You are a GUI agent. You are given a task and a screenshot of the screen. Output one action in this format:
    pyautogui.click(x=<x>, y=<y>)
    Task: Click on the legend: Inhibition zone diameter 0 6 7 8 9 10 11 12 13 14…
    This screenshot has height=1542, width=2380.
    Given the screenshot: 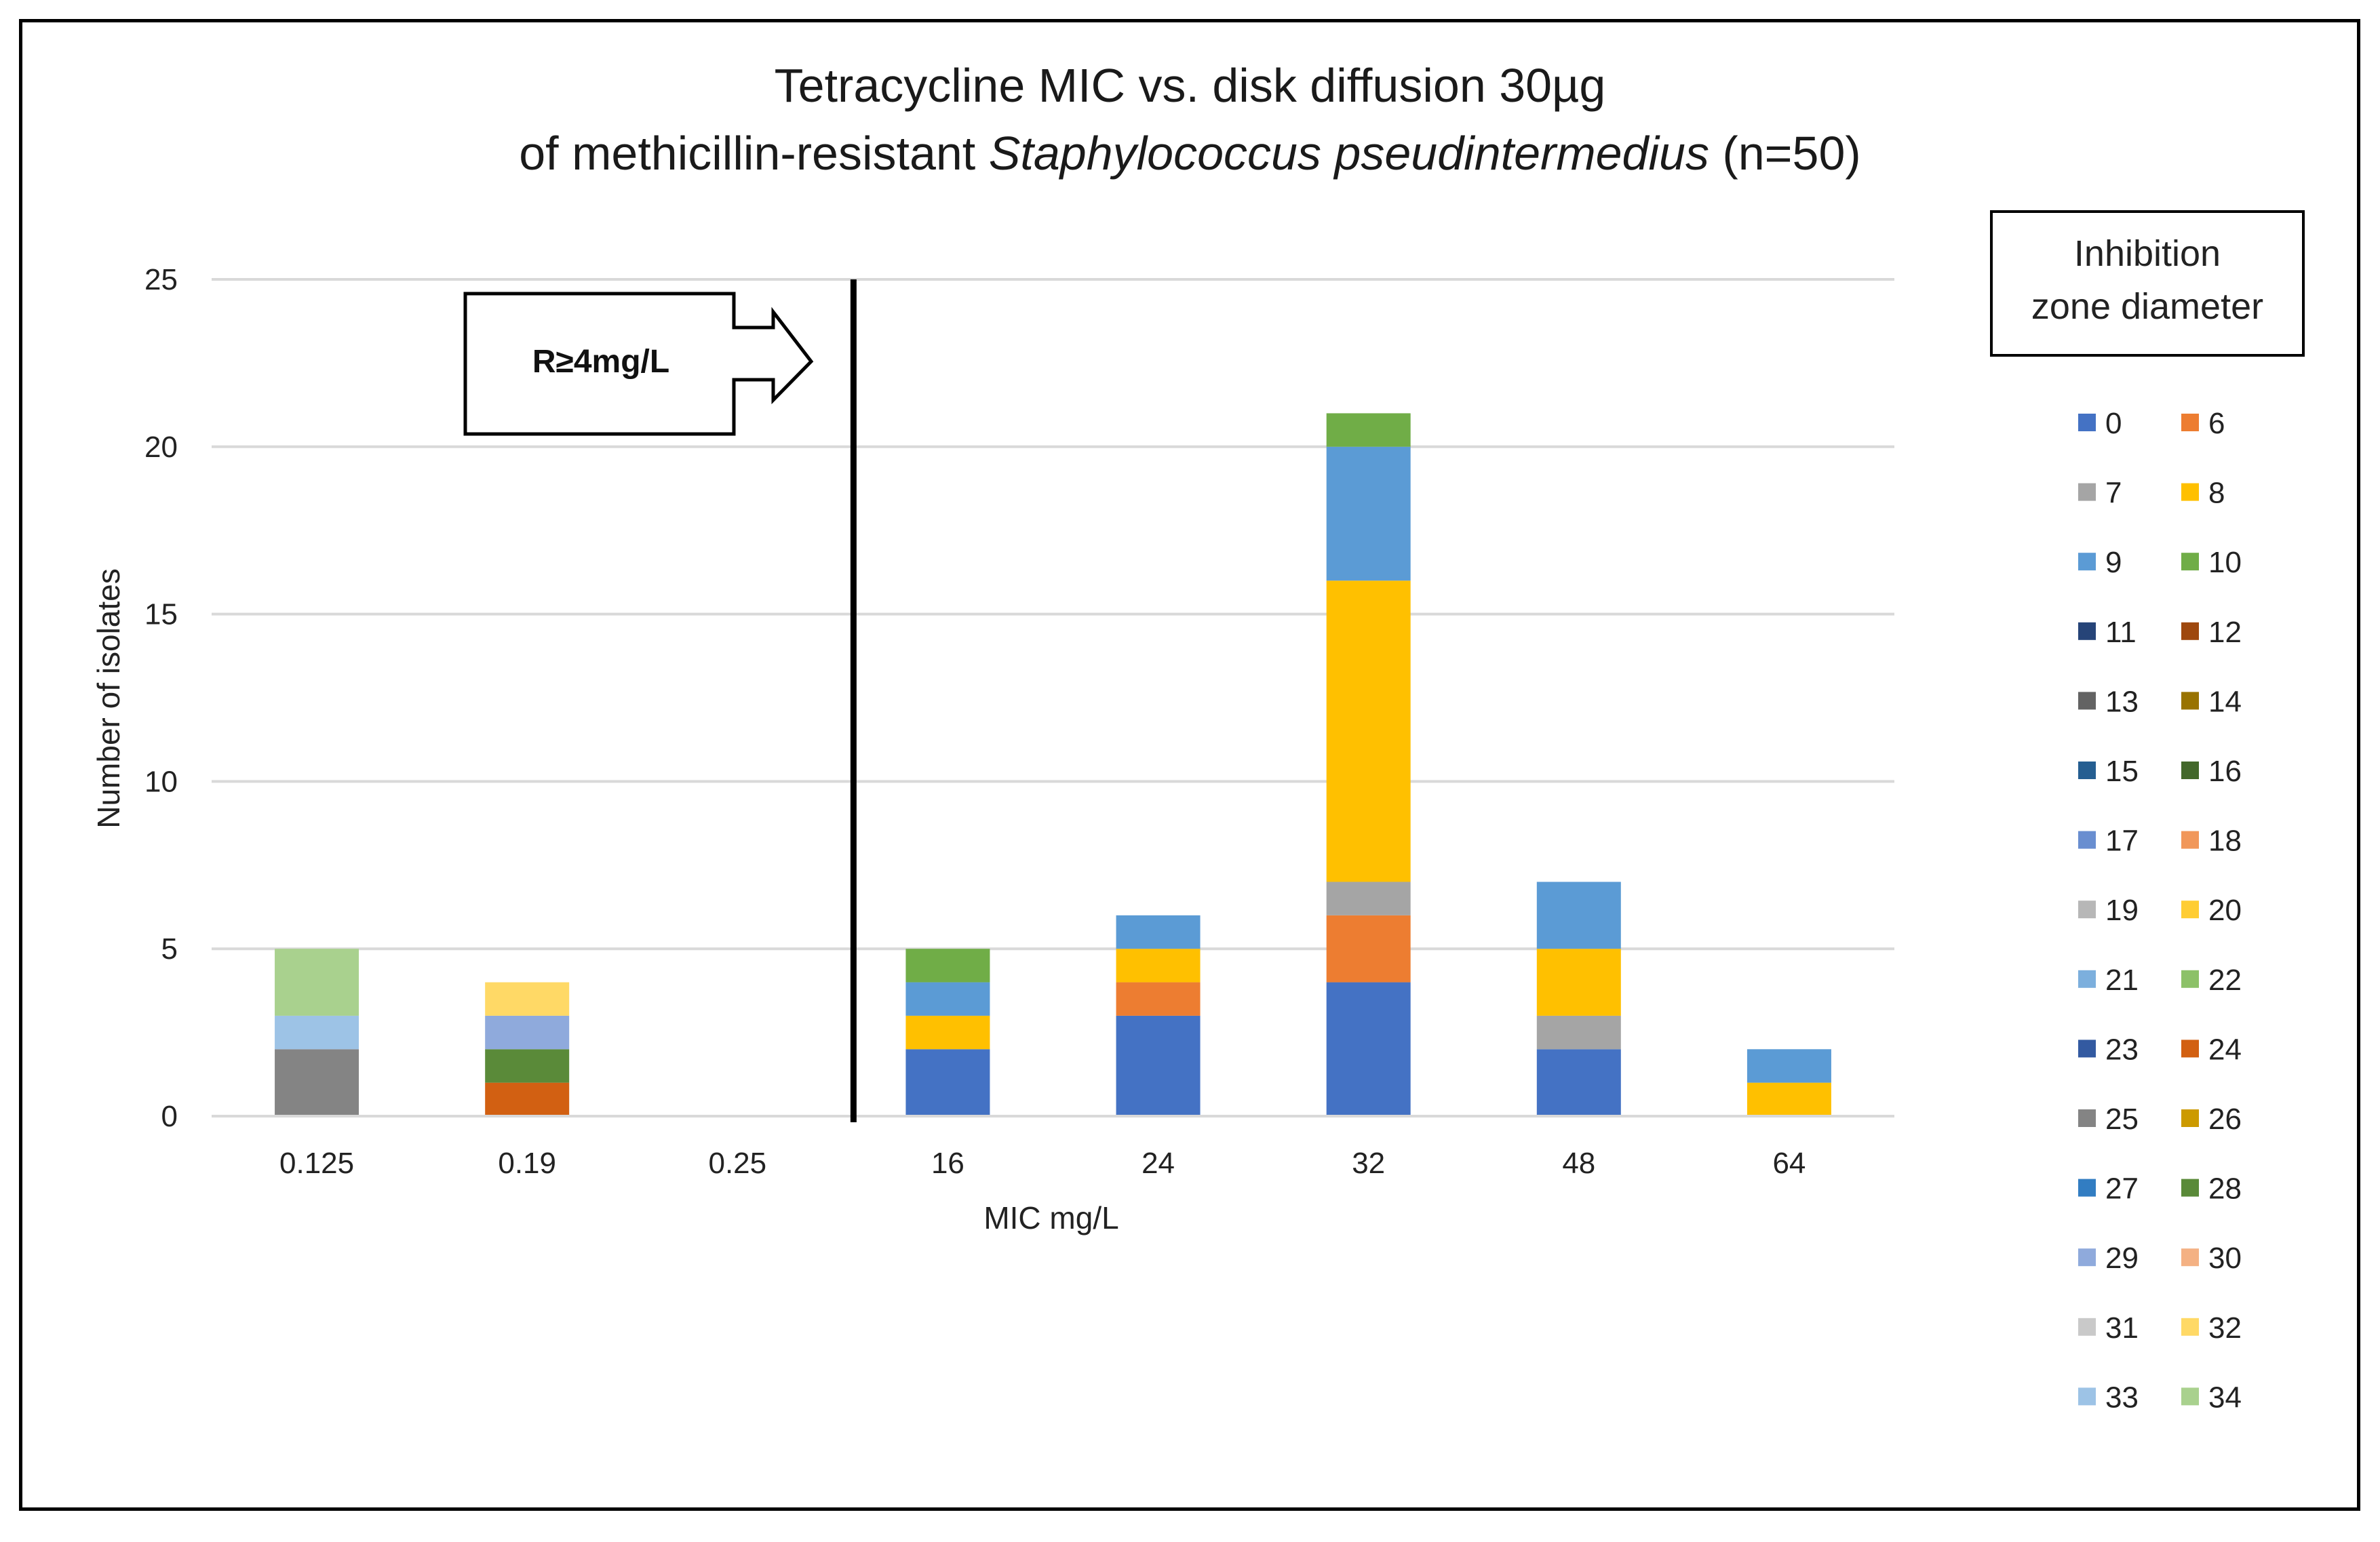 What is the action you would take?
    pyautogui.click(x=2147, y=812)
    